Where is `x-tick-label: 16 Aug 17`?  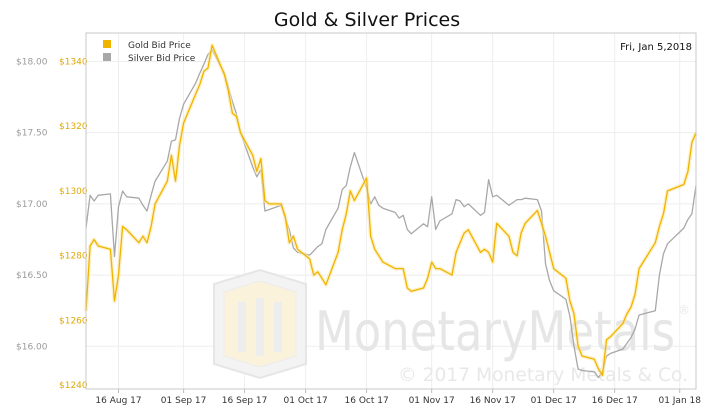
x-tick-label: 16 Aug 17 is located at coordinates (118, 401).